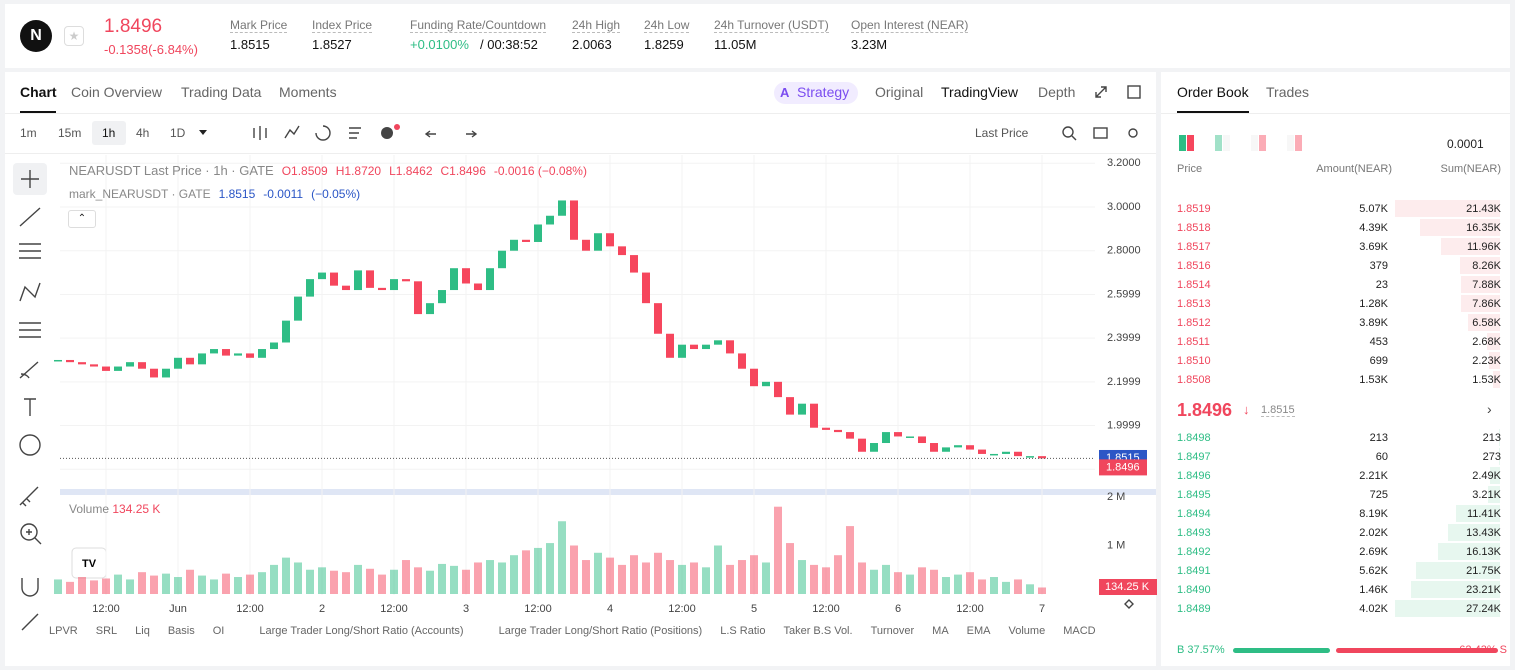  I want to click on indicator: Liq, so click(142, 631).